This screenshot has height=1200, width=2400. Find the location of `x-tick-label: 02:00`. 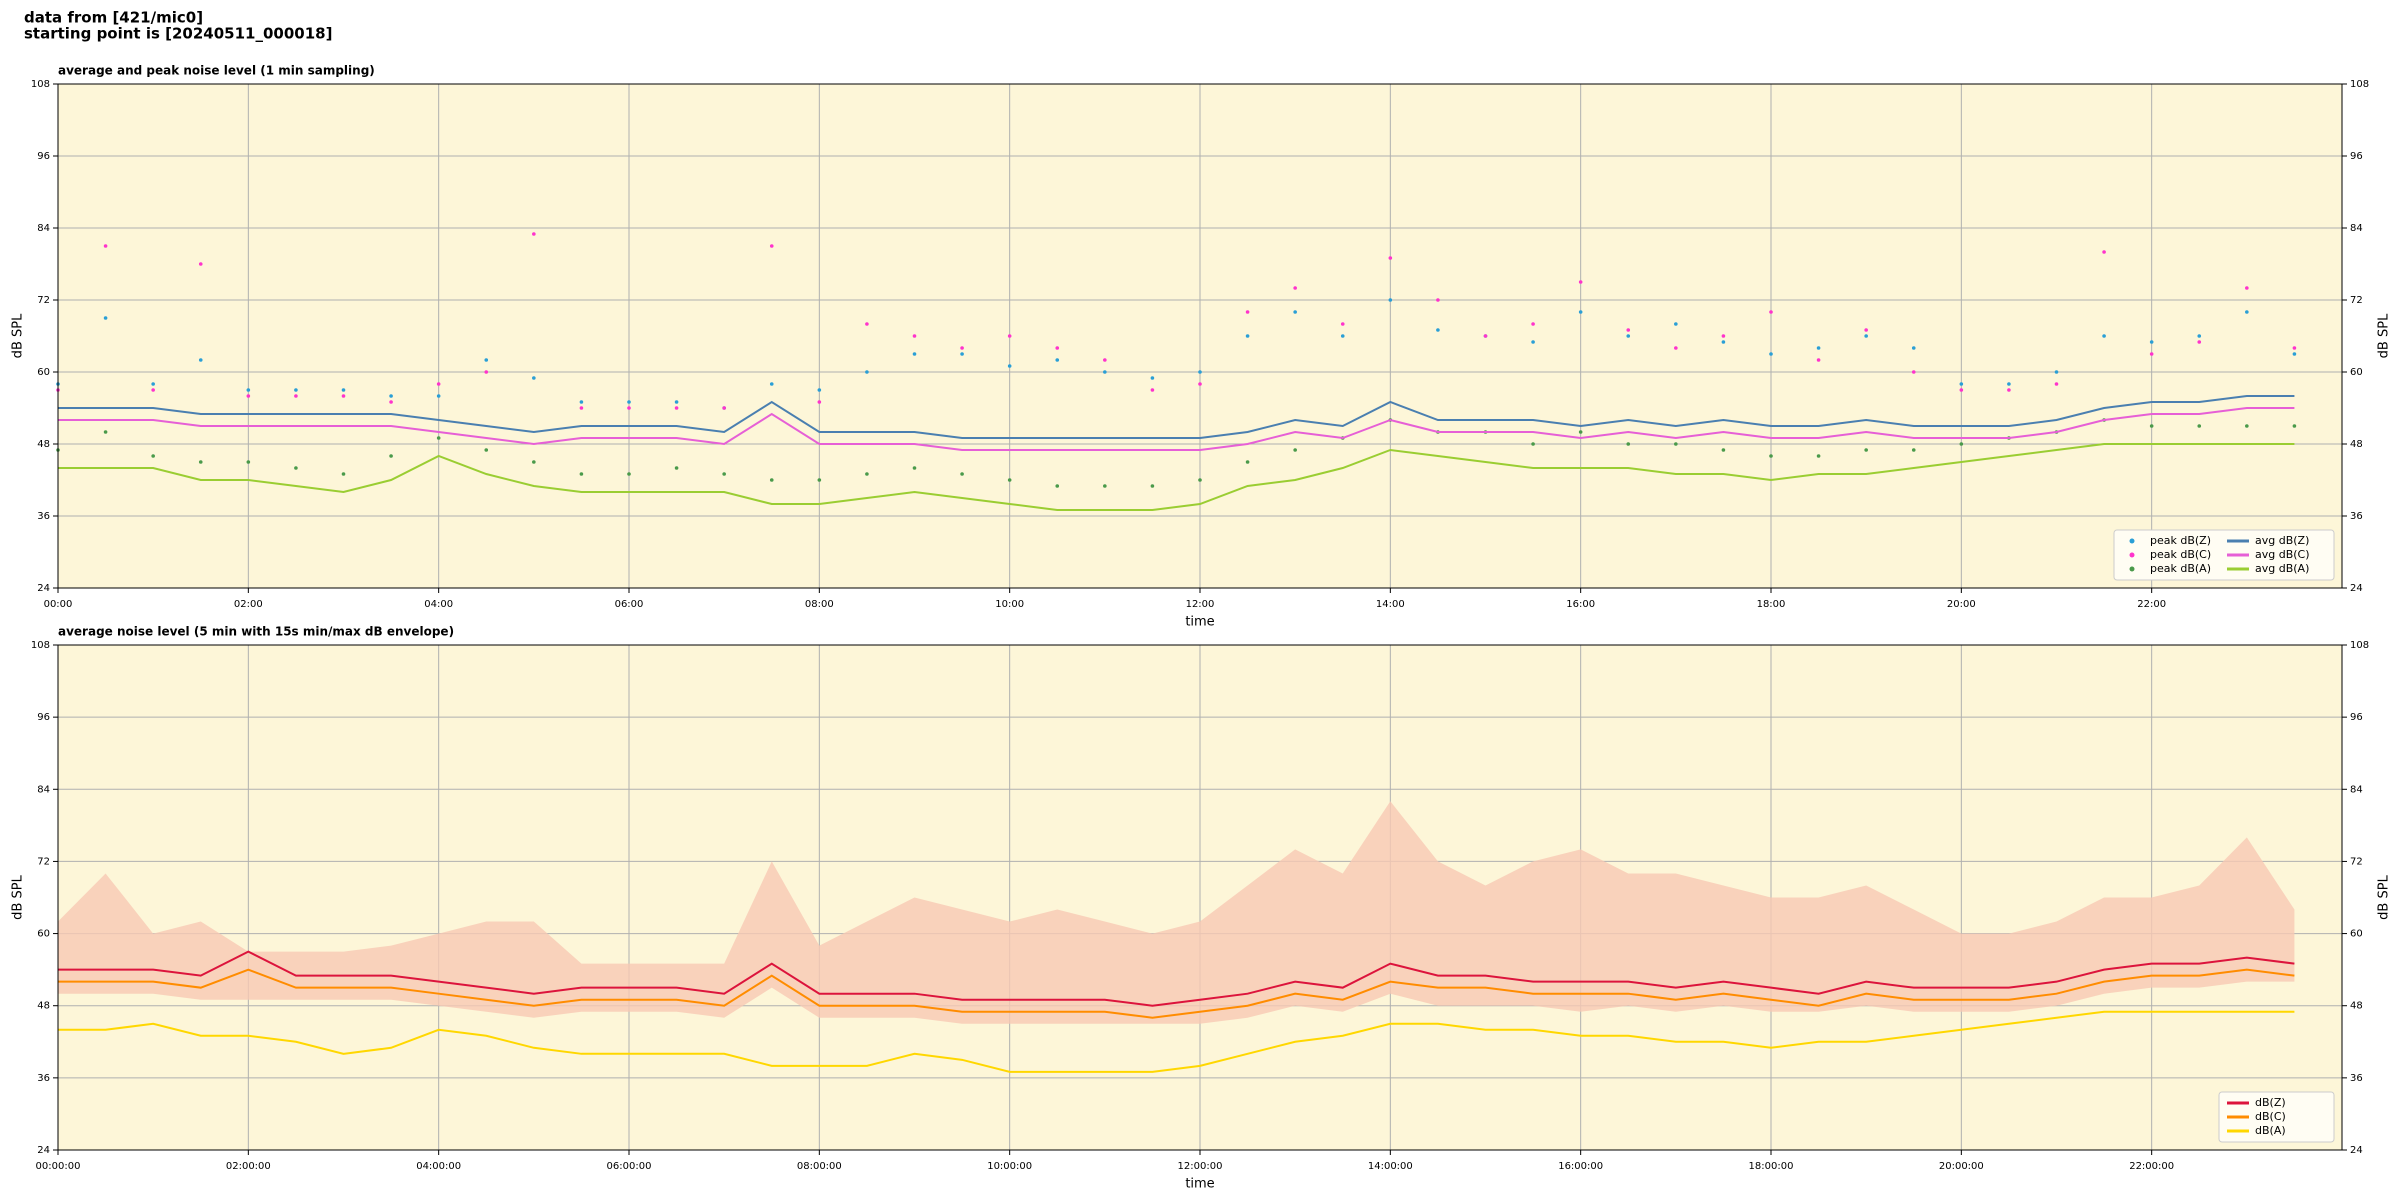

x-tick-label: 02:00 is located at coordinates (248, 604).